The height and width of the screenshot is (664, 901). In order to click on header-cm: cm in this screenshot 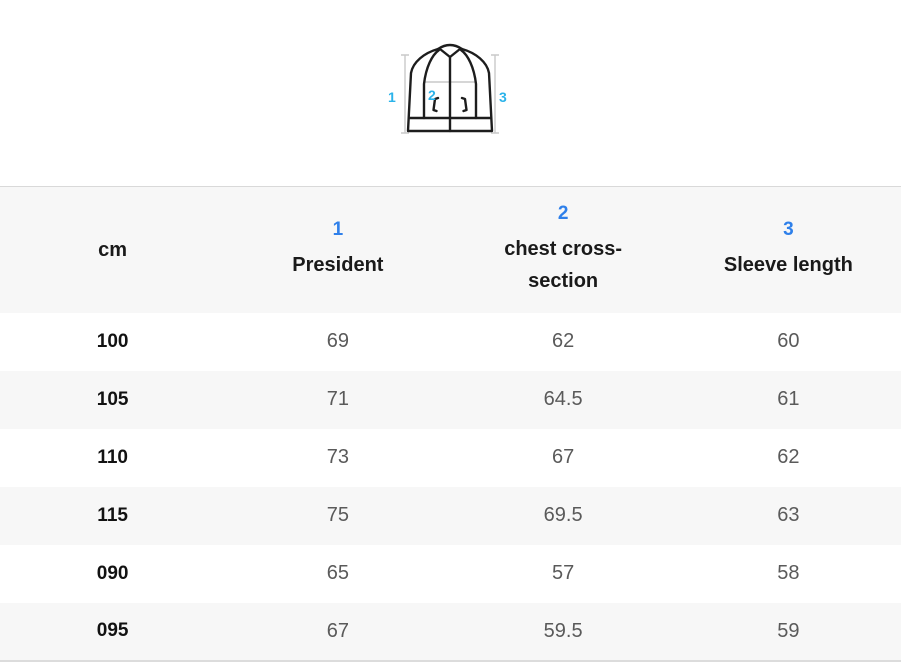, I will do `click(112, 250)`.